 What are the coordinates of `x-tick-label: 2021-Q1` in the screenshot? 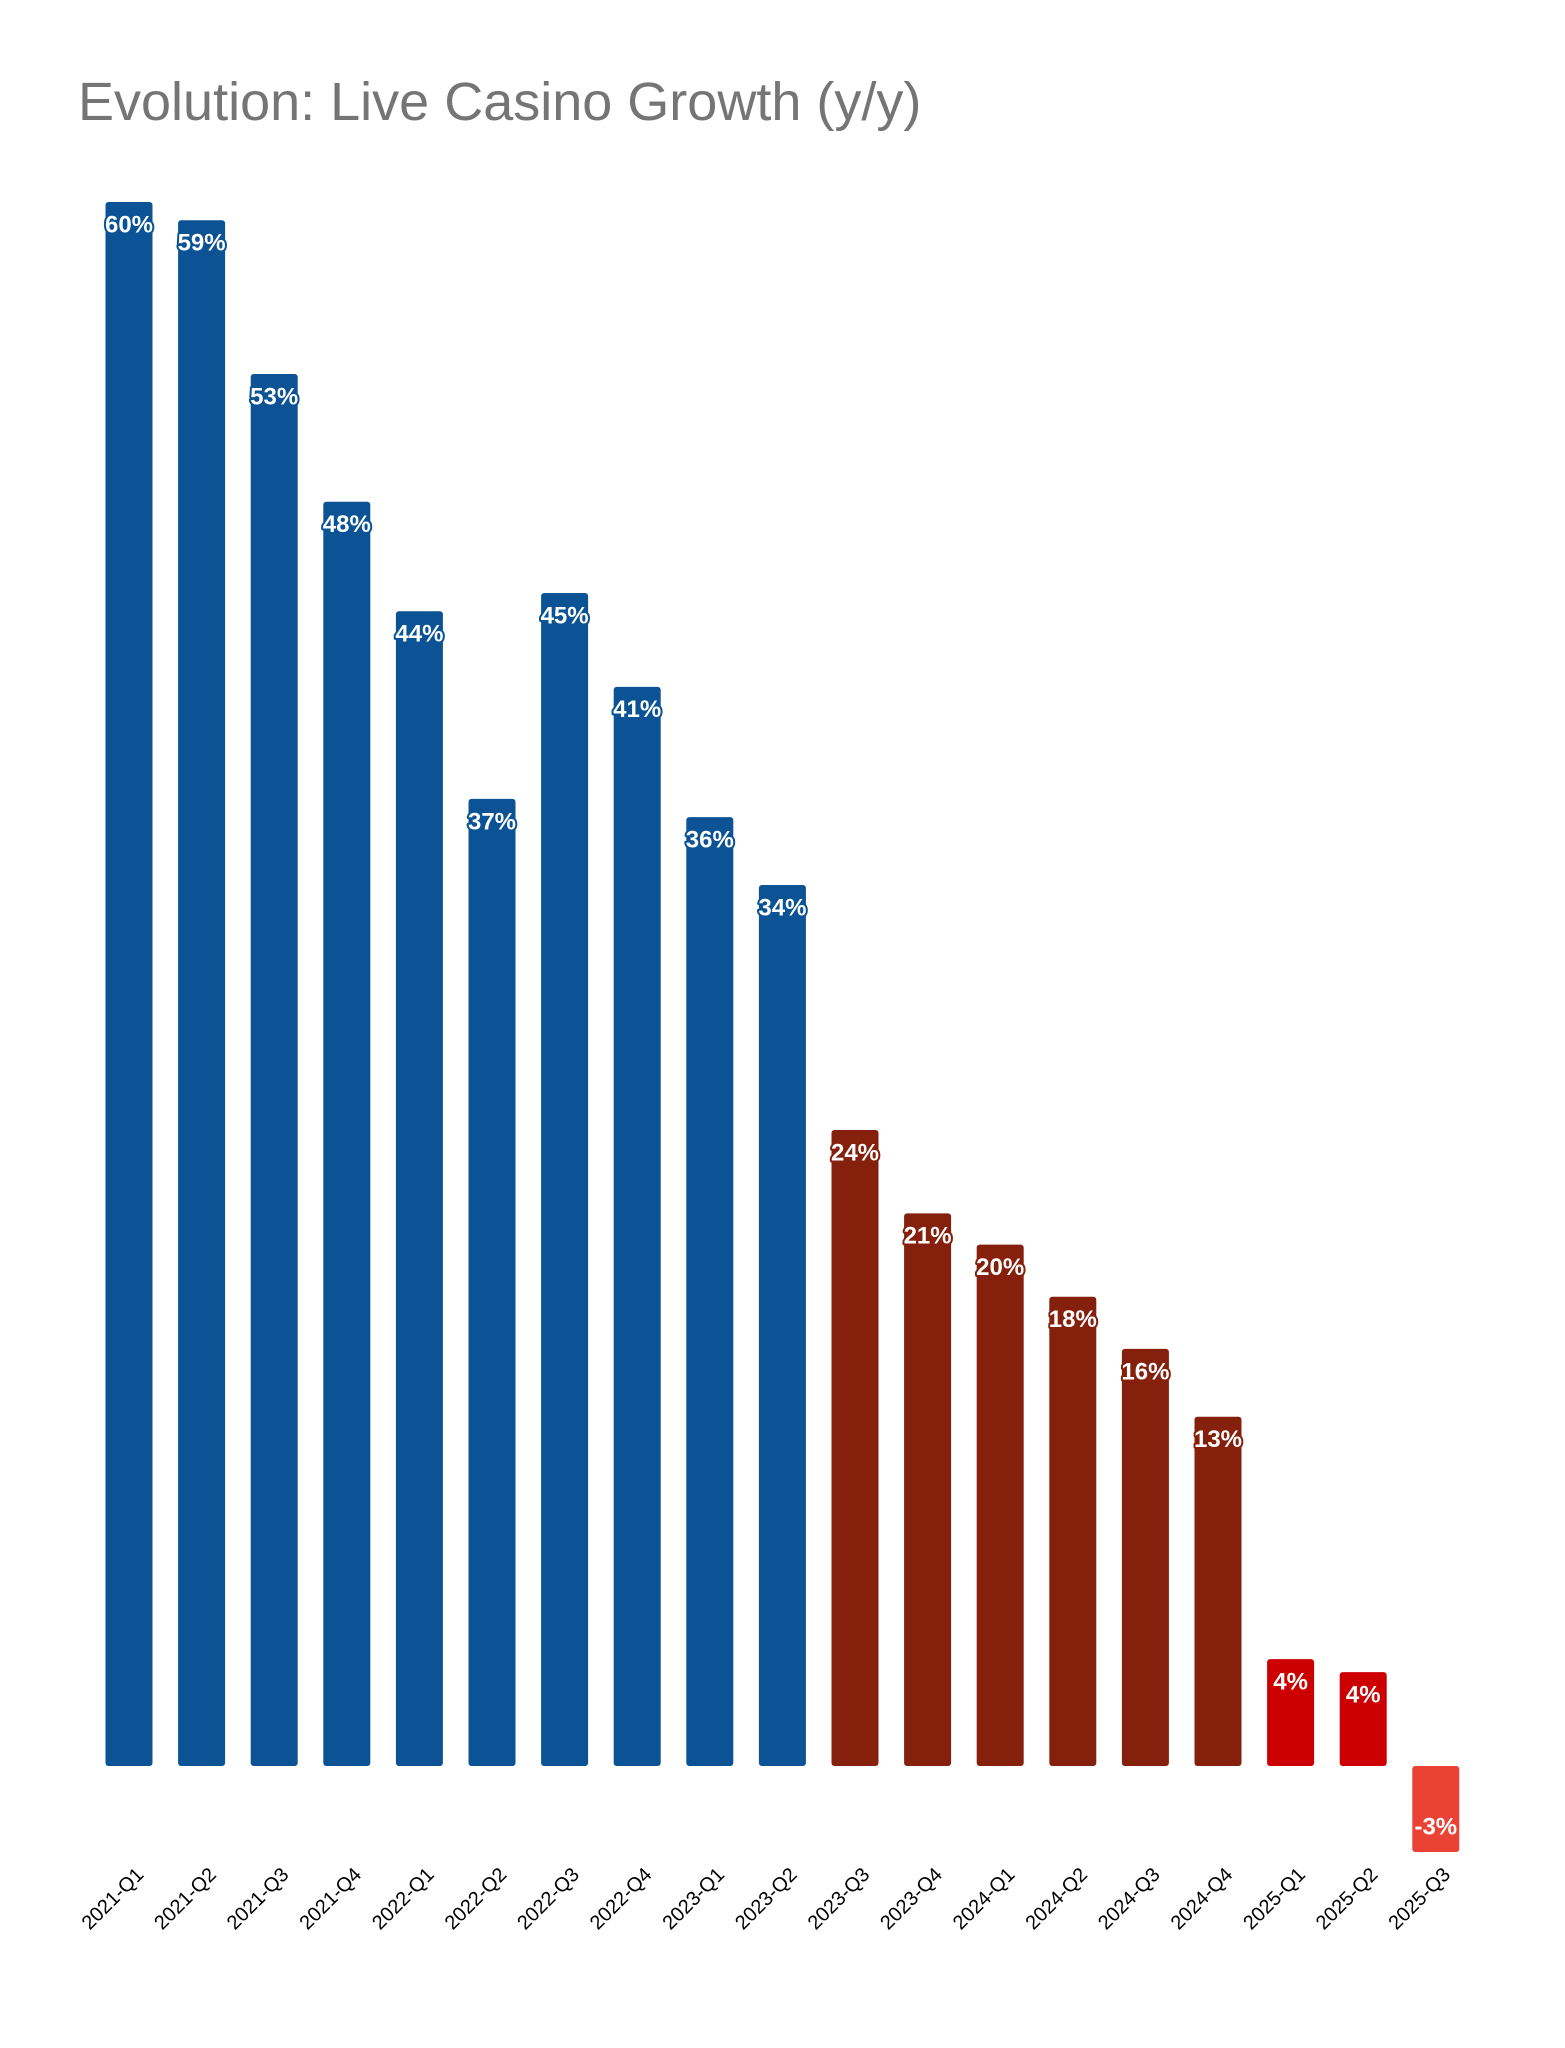 It's located at (113, 1899).